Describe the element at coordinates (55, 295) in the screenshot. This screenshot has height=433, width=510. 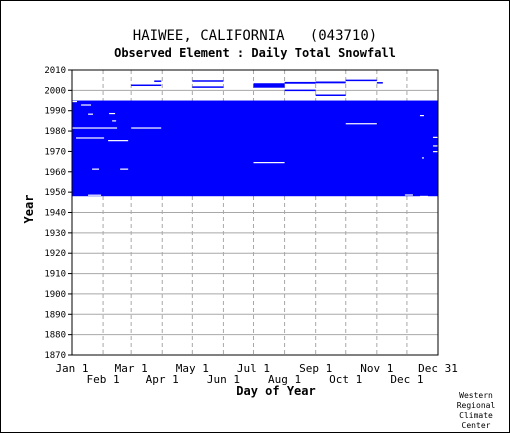
I see `y-tick-label: 1900` at that location.